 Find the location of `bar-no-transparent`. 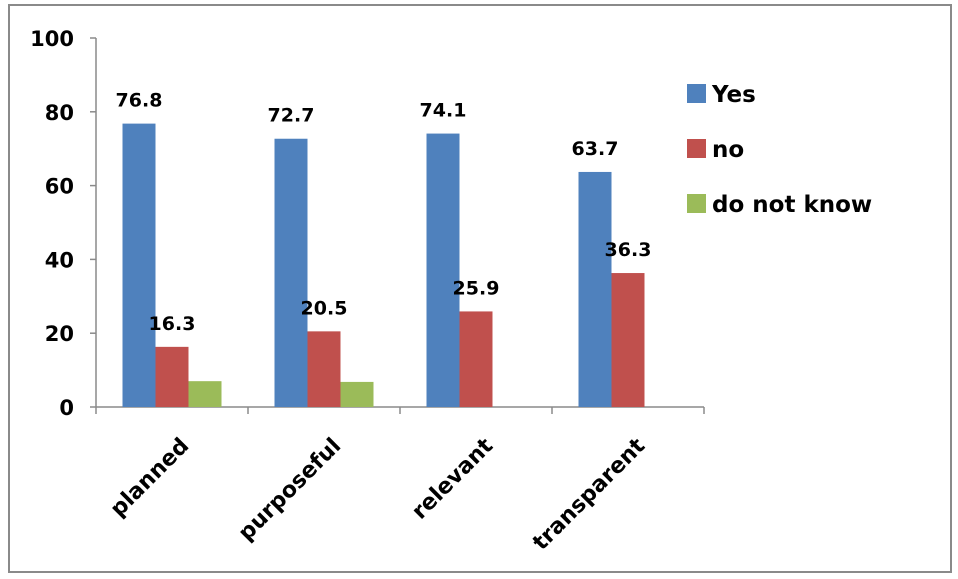

bar-no-transparent is located at coordinates (628, 340).